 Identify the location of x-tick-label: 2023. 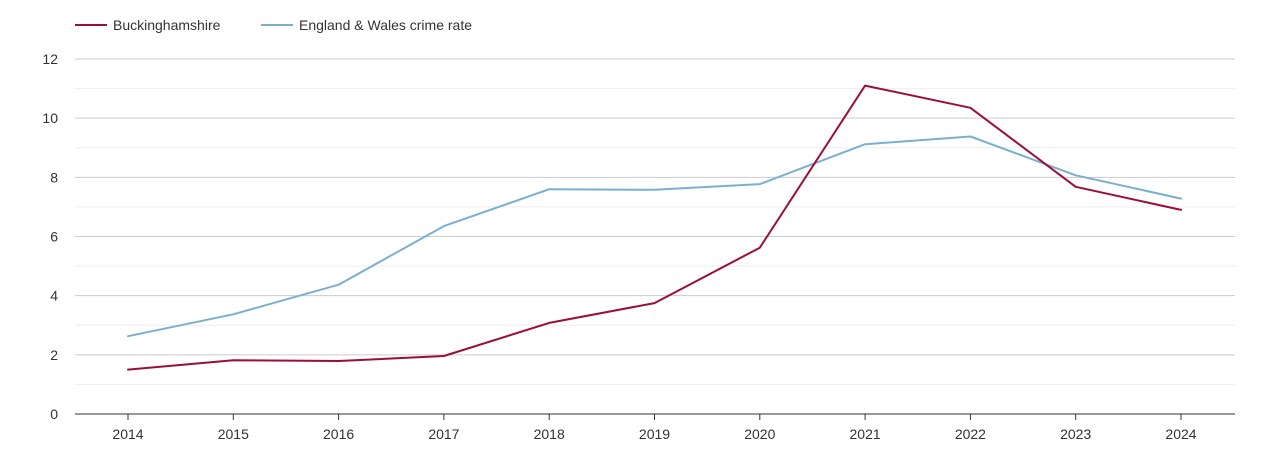
(1075, 434).